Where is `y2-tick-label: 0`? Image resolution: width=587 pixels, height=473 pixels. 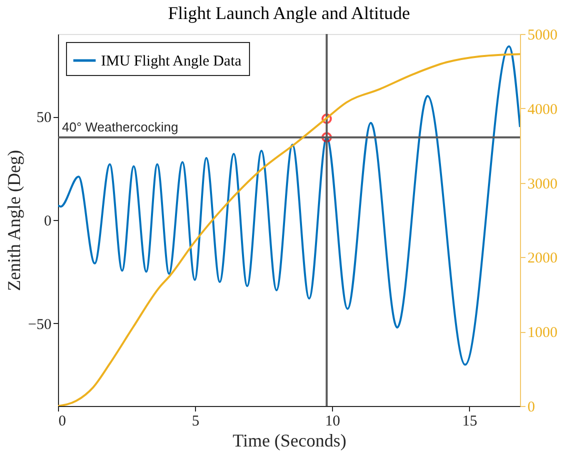
y2-tick-label: 0 is located at coordinates (531, 408).